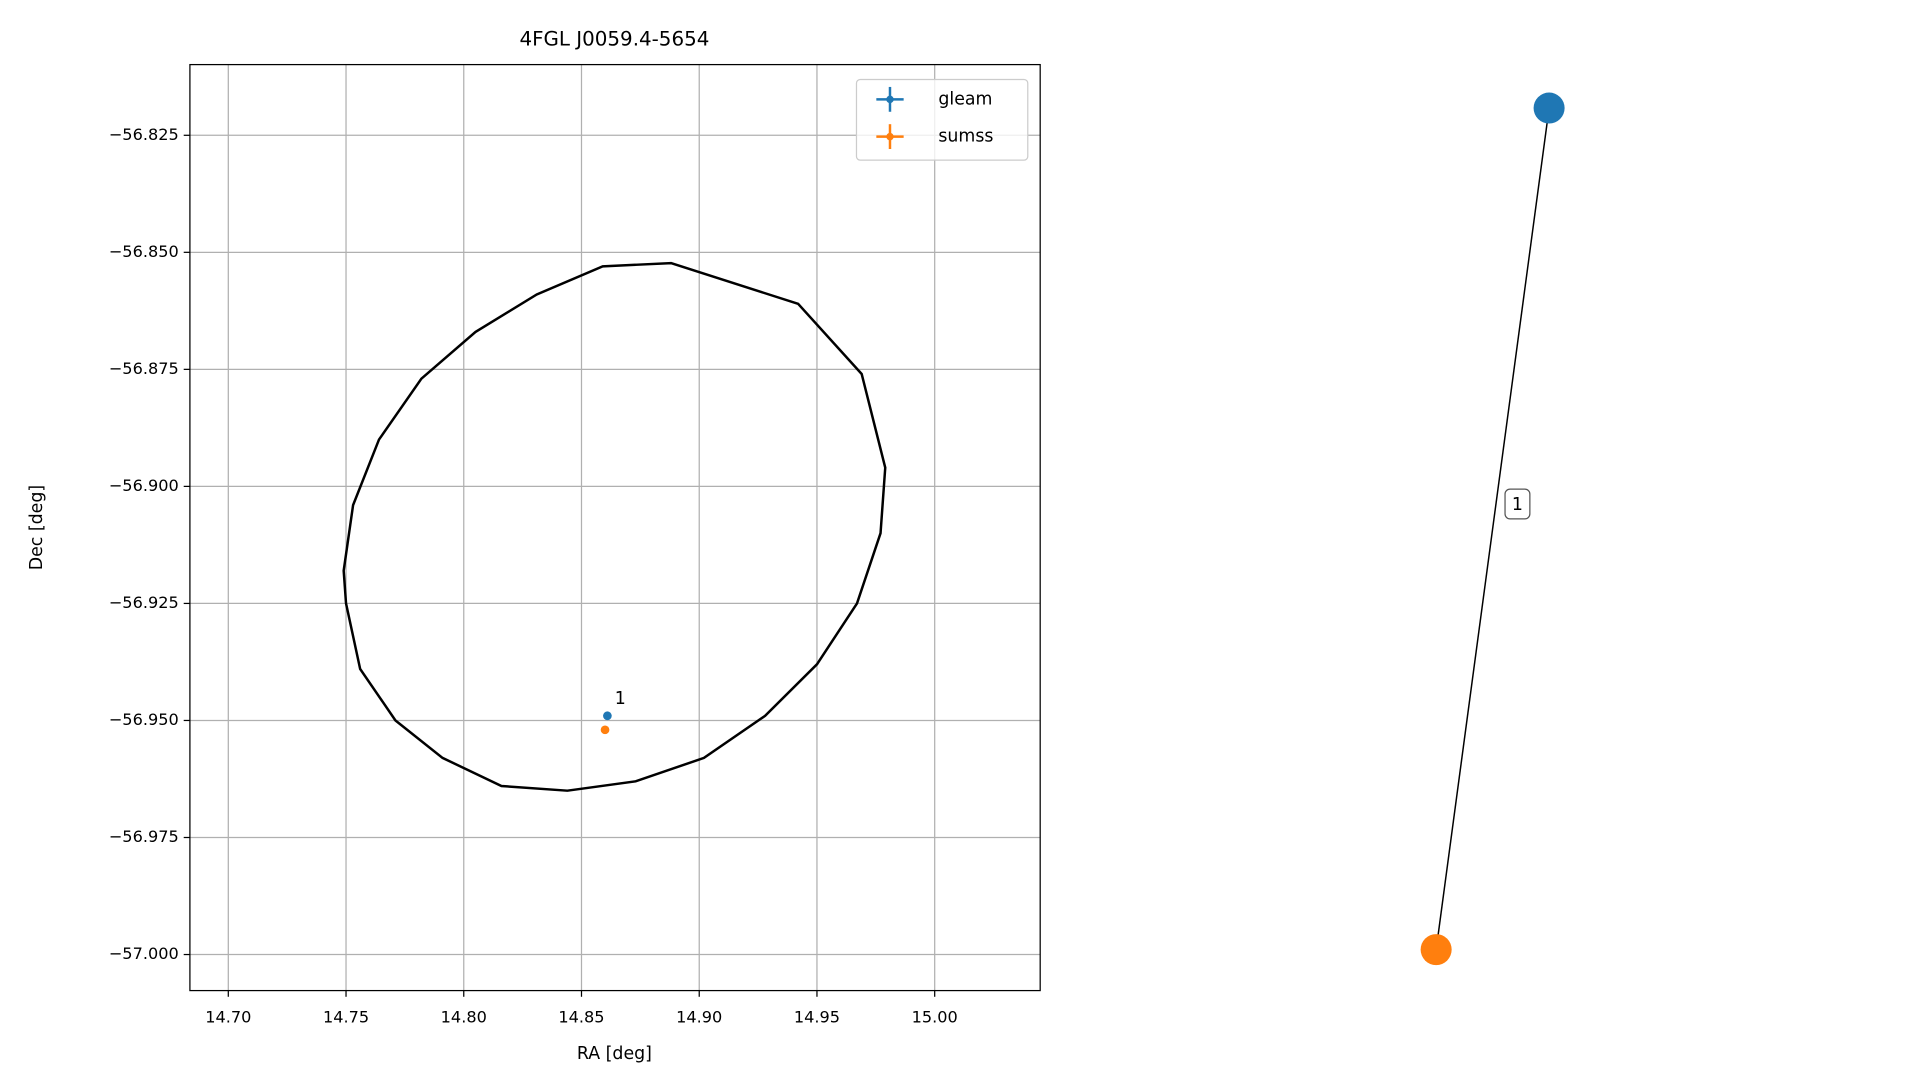 The width and height of the screenshot is (1919, 1080). Describe the element at coordinates (965, 99) in the screenshot. I see `legend-label: gleam` at that location.